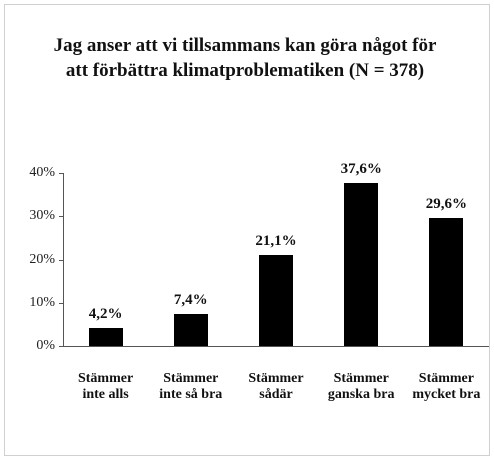 The height and width of the screenshot is (459, 494). What do you see at coordinates (276, 386) in the screenshot?
I see `x-tick-label: Stämmer sådär` at bounding box center [276, 386].